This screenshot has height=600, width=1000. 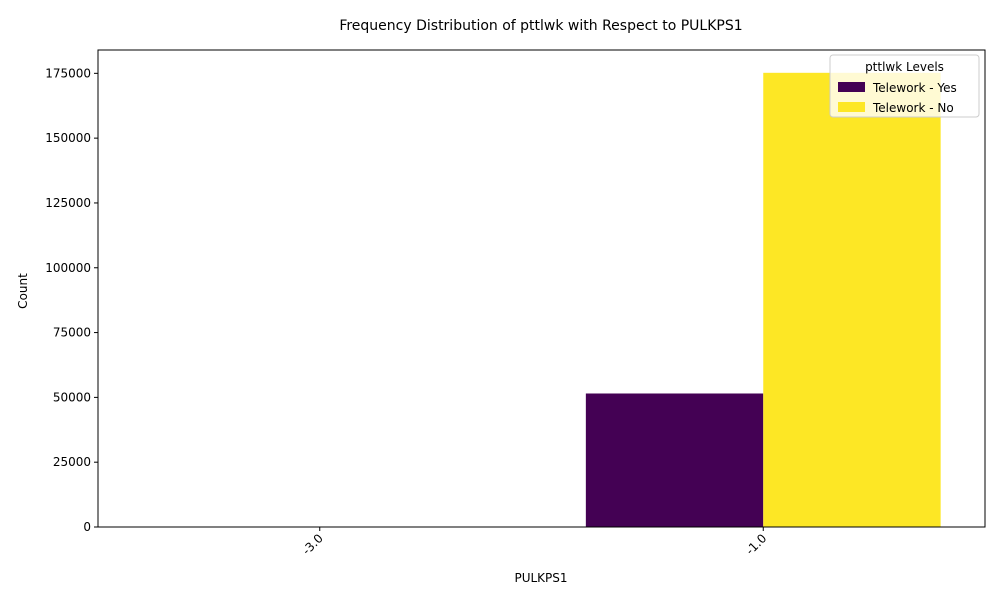 What do you see at coordinates (312, 544) in the screenshot?
I see `x-tick-label: -3.0` at bounding box center [312, 544].